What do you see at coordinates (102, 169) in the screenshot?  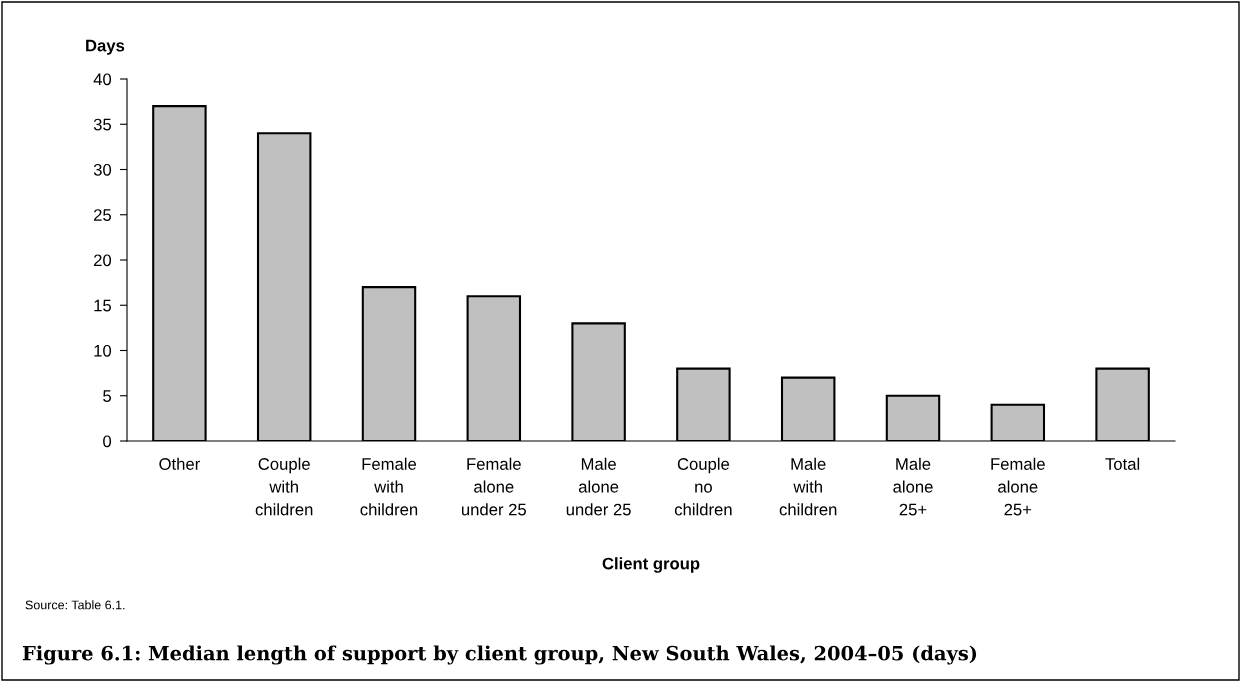 I see `y-tick-label: 30` at bounding box center [102, 169].